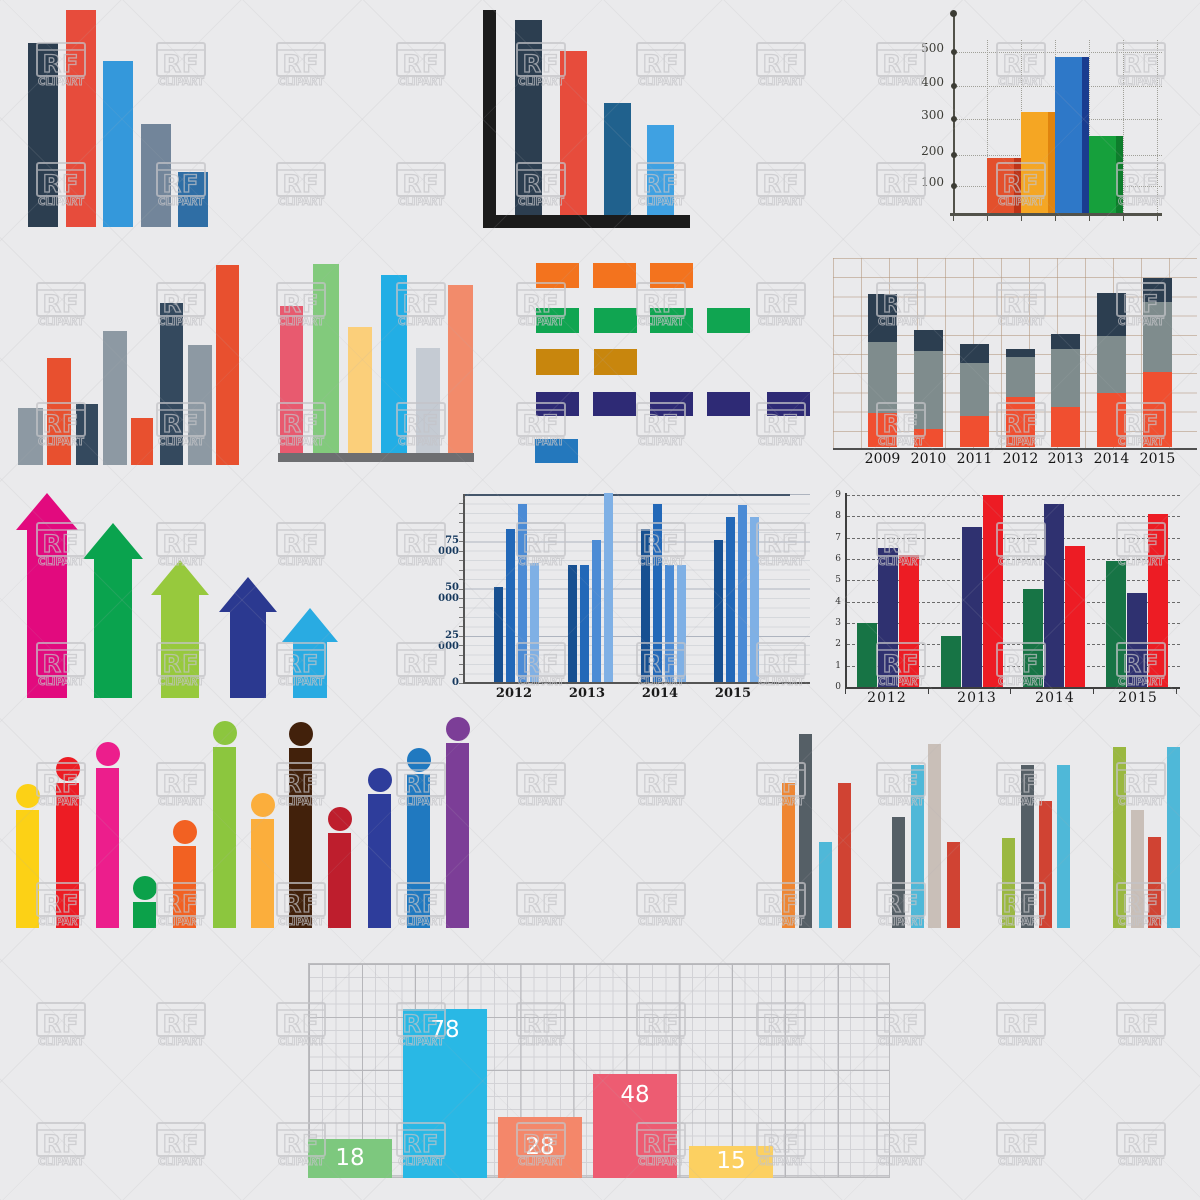 This screenshot has width=1200, height=1200. Describe the element at coordinates (1123, 127) in the screenshot. I see `v-gridline` at that location.